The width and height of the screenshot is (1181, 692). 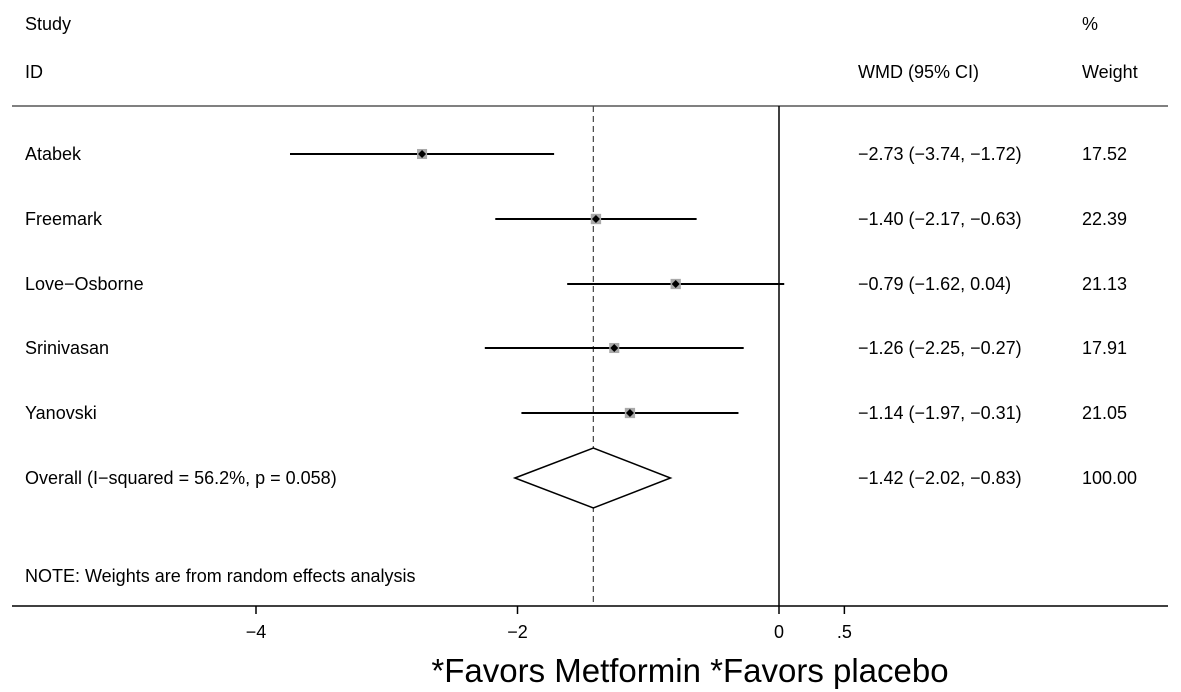 What do you see at coordinates (1104, 348) in the screenshot?
I see `weight-text: 17.91` at bounding box center [1104, 348].